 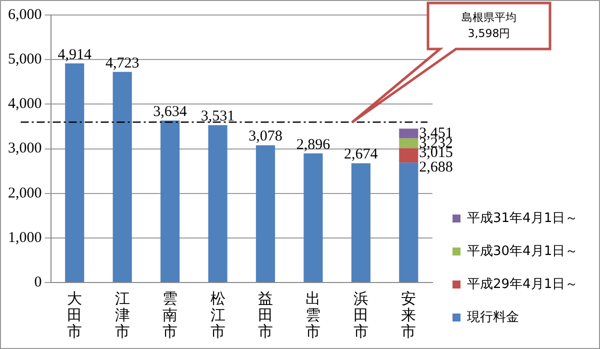 What do you see at coordinates (408, 315) in the screenshot?
I see `x-tick-label: 安来市` at bounding box center [408, 315].